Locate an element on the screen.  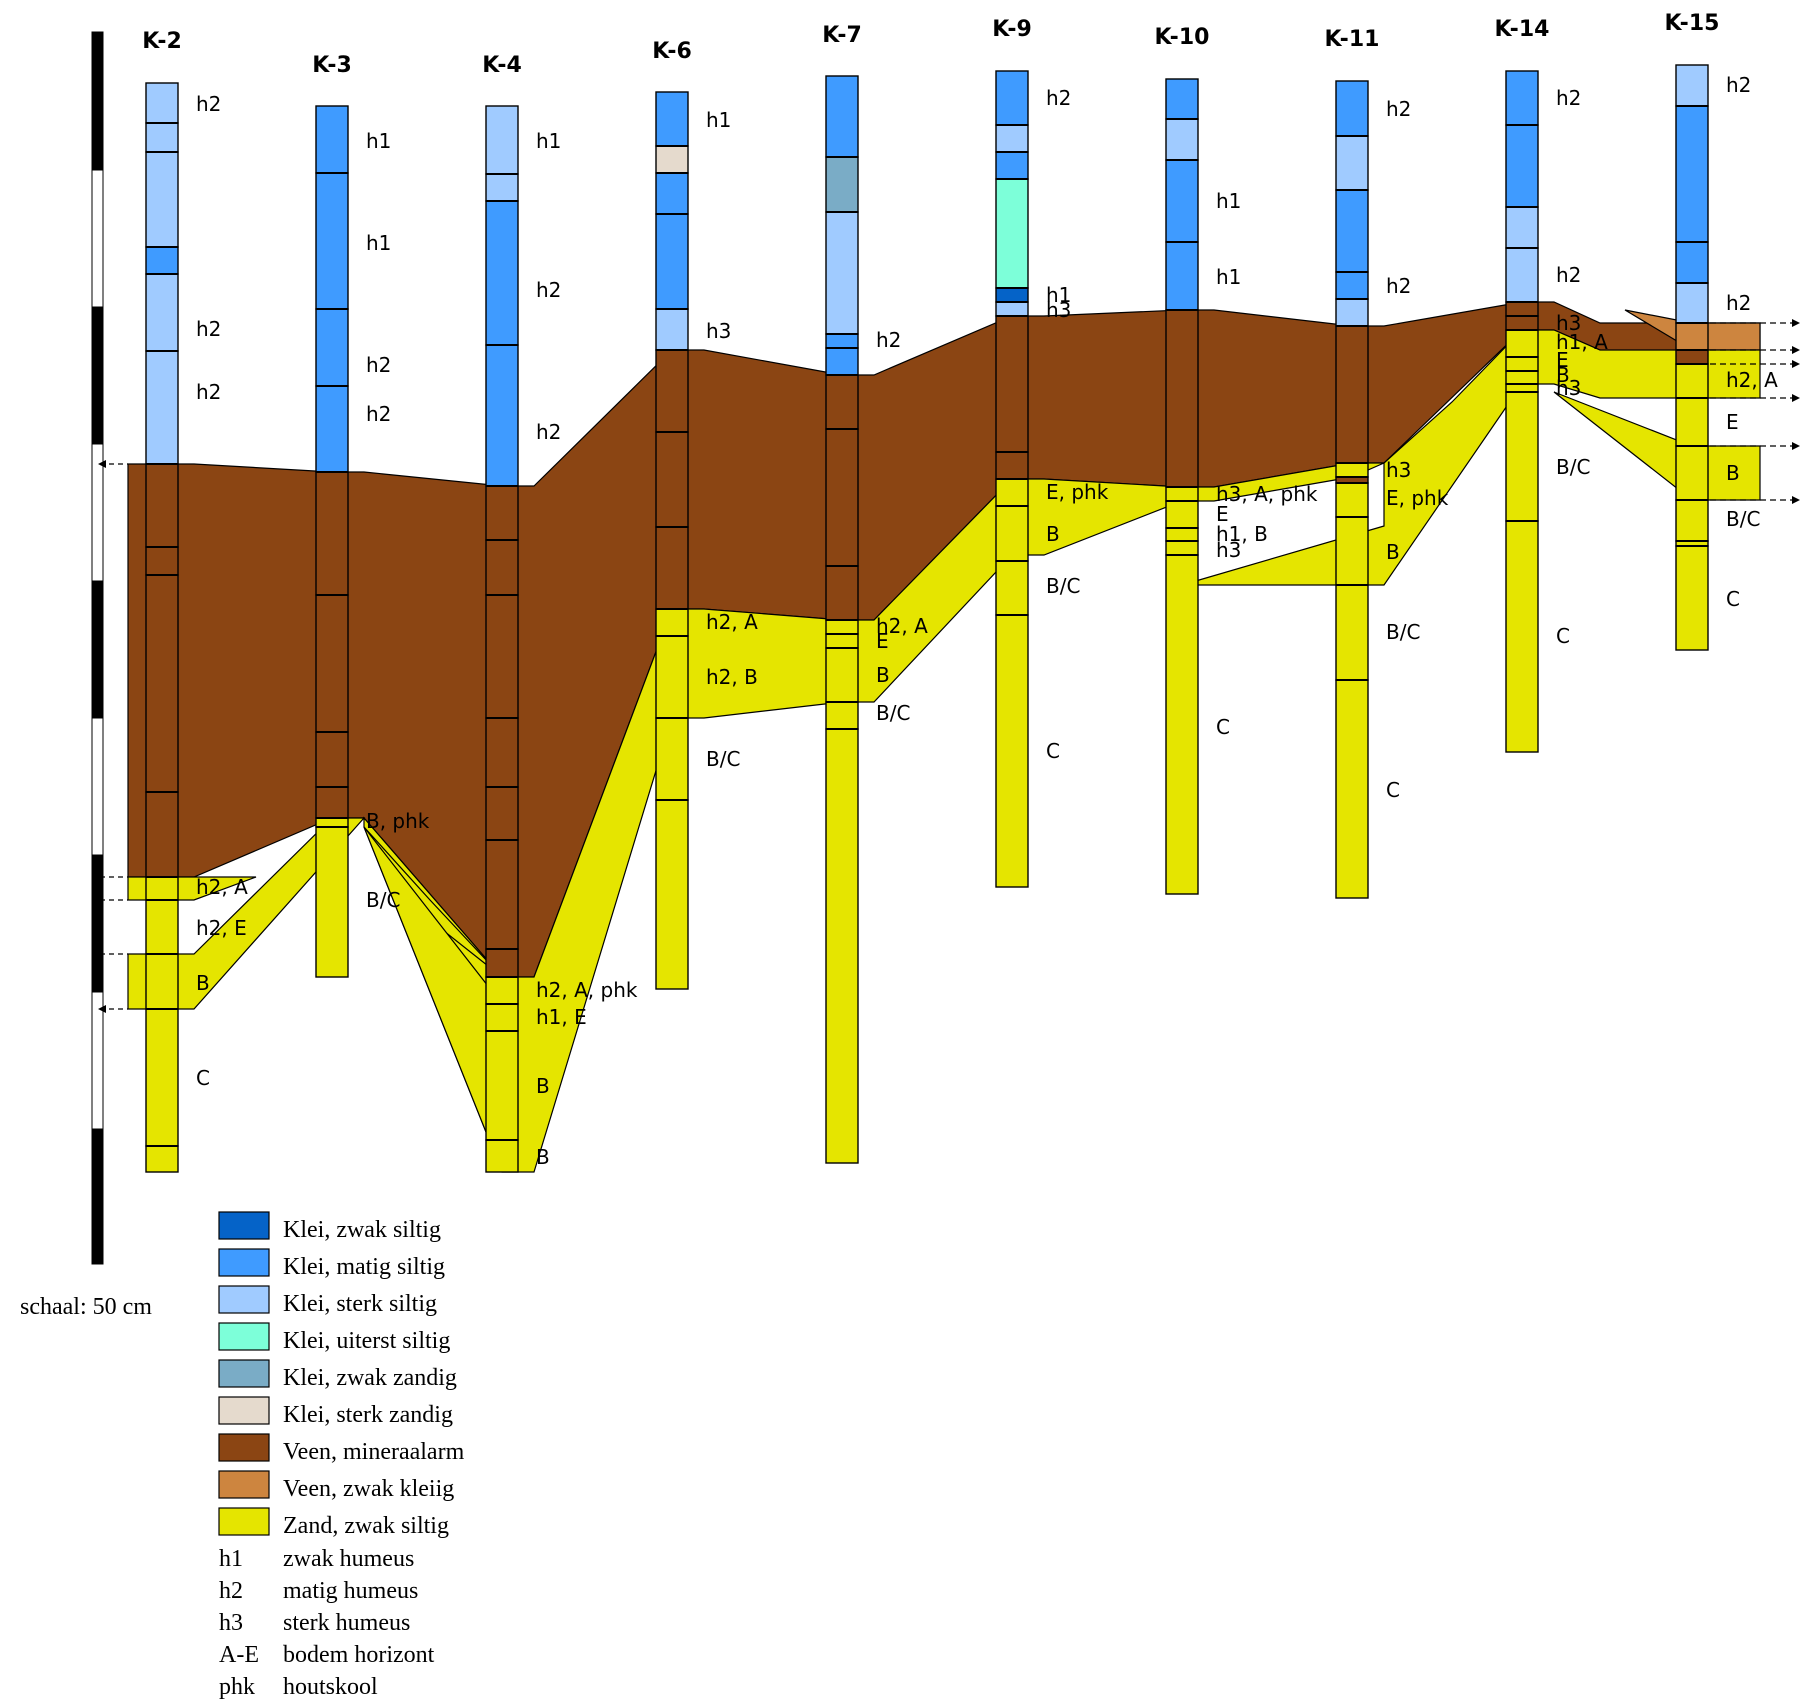
abbreviation-meaning: zwak humeus is located at coordinates (348, 1559).